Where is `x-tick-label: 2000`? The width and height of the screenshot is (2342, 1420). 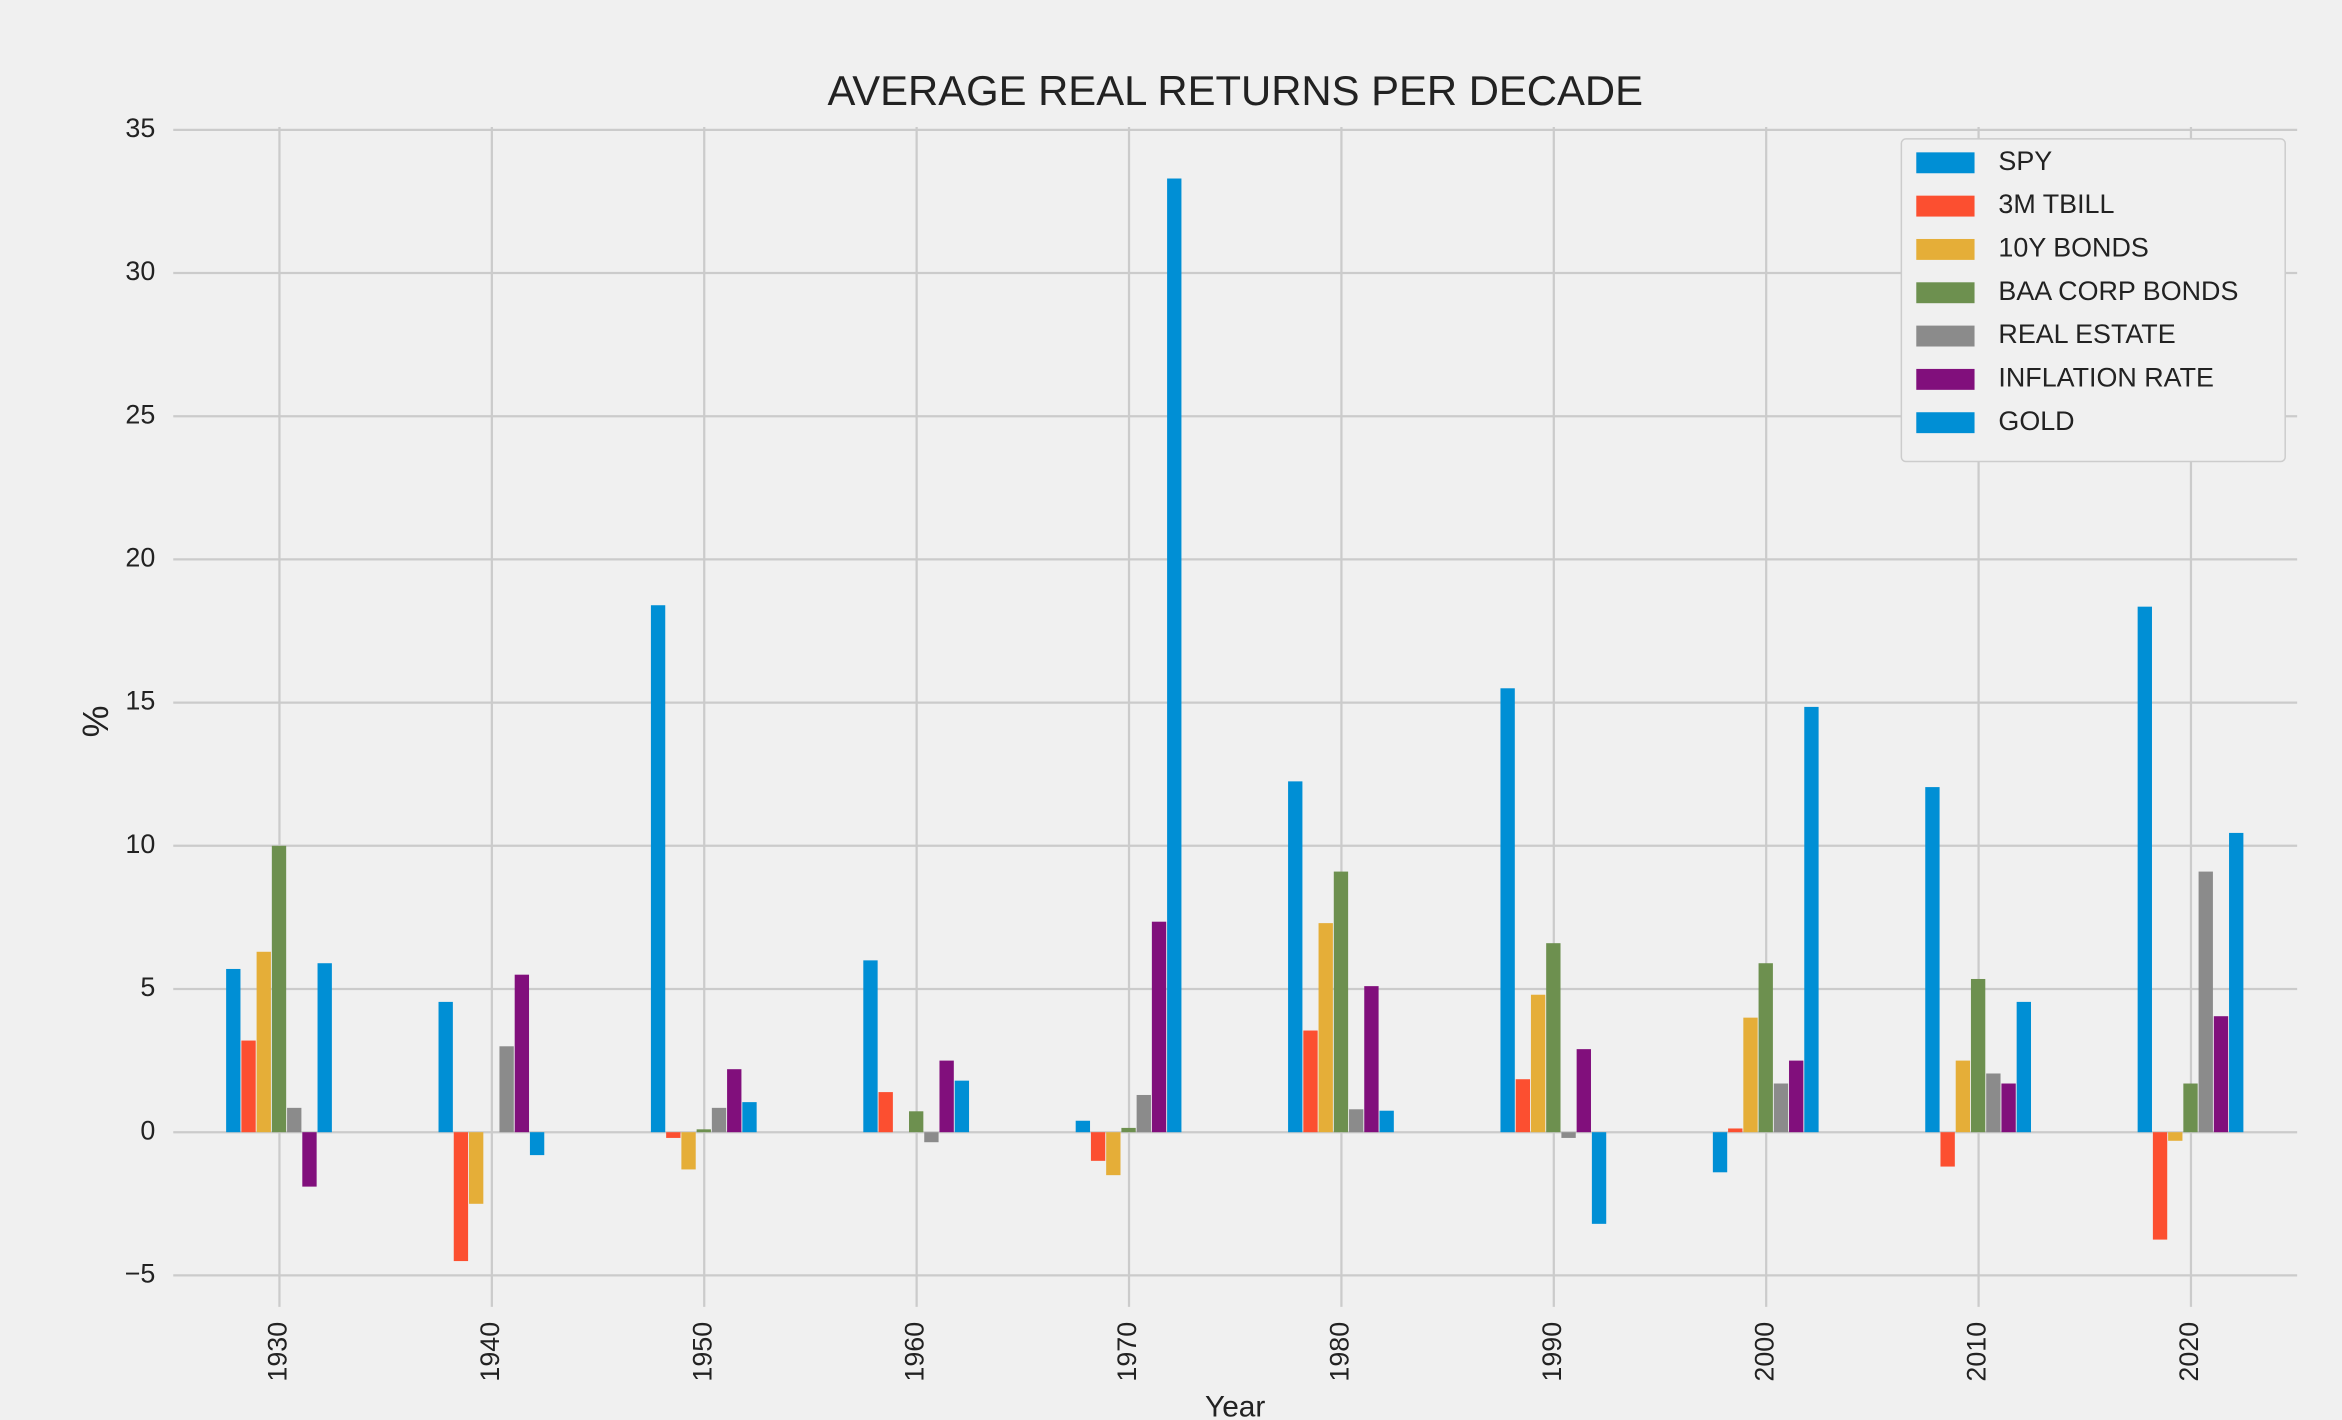 x-tick-label: 2000 is located at coordinates (1764, 1352).